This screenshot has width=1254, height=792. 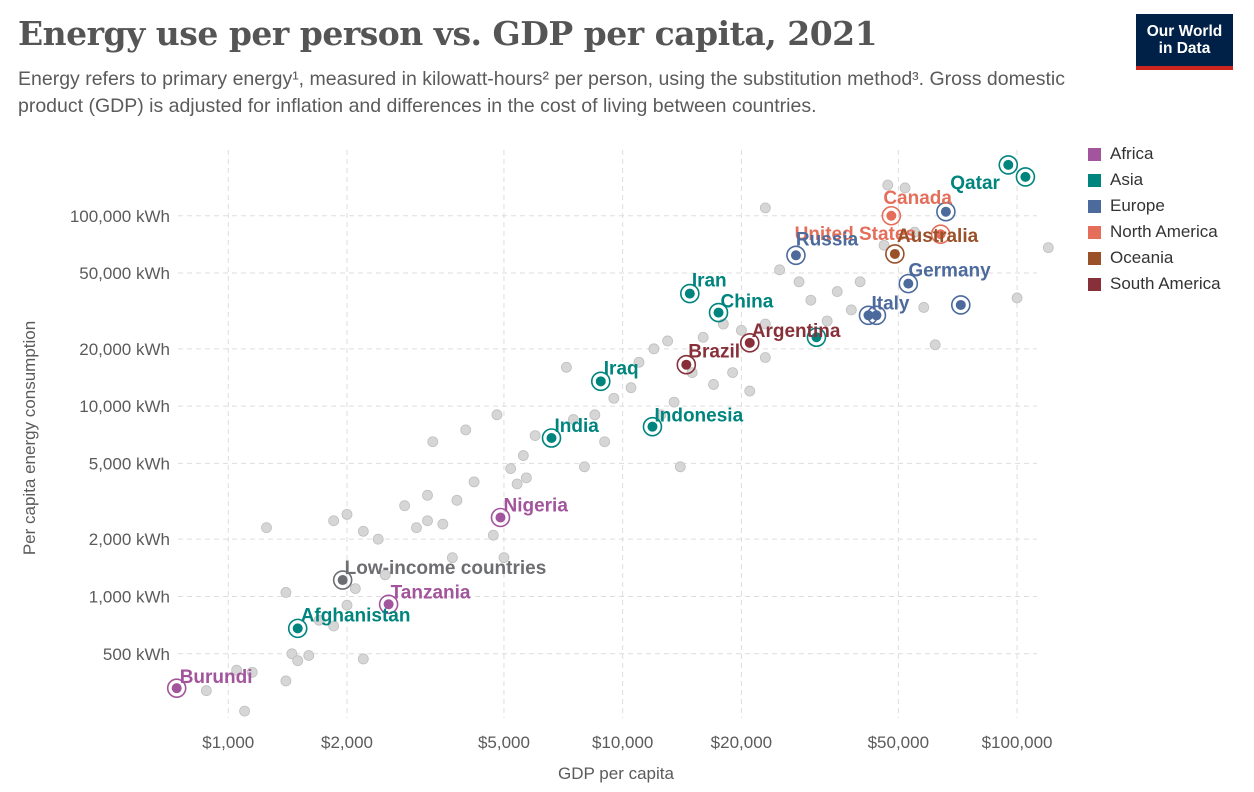 I want to click on point-label-nigeria: Nigeria, so click(x=535, y=505).